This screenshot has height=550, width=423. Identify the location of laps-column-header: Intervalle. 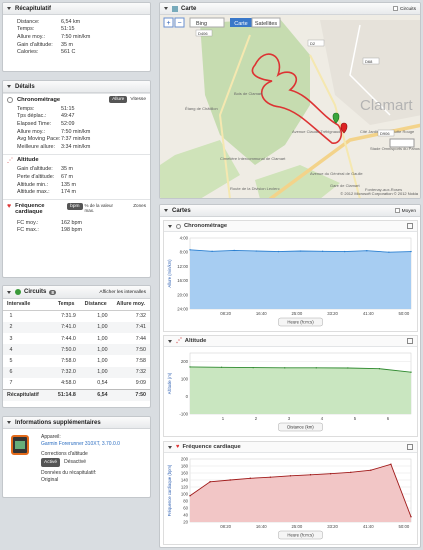
(28, 305).